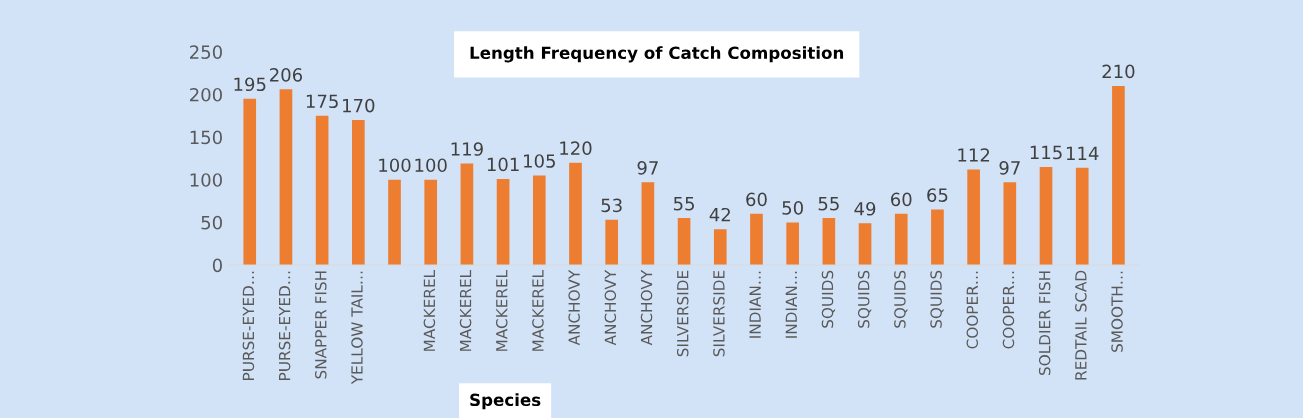 Image resolution: width=1303 pixels, height=418 pixels. I want to click on y-tick-label: 250, so click(206, 52).